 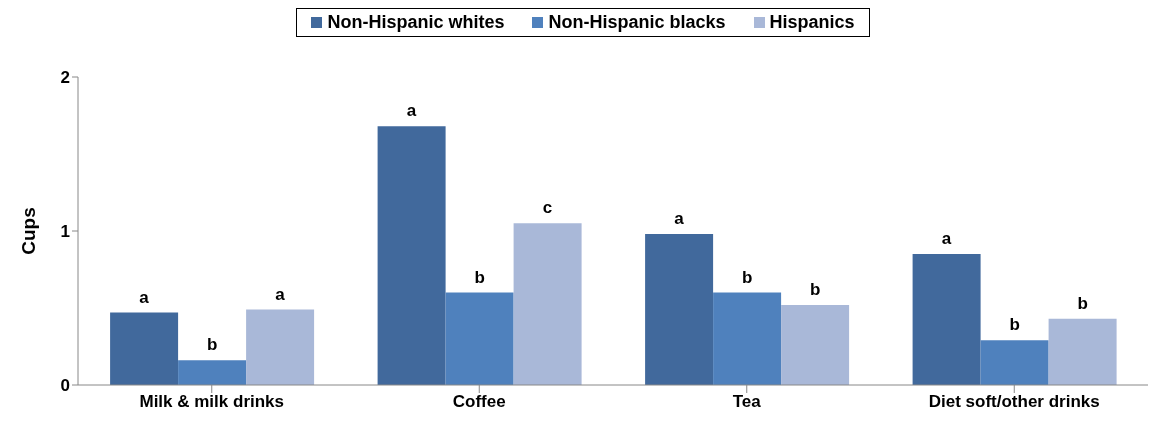 What do you see at coordinates (415, 22) in the screenshot?
I see `legend-label: Non-Hispanic whites` at bounding box center [415, 22].